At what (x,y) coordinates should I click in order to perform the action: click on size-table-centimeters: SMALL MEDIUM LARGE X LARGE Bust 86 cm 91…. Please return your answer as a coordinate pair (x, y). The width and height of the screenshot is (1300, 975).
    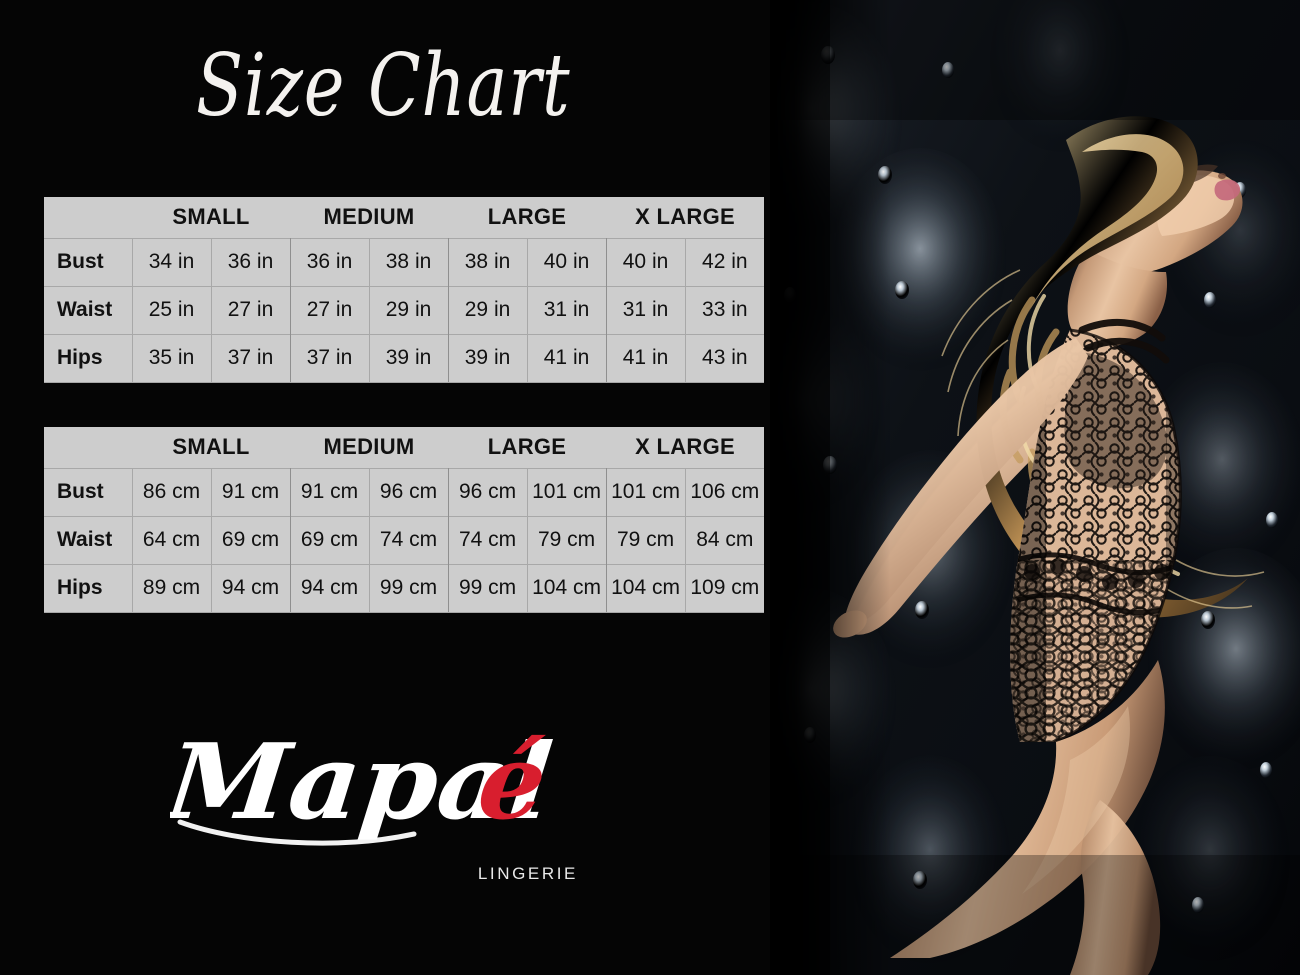
    Looking at the image, I should click on (404, 520).